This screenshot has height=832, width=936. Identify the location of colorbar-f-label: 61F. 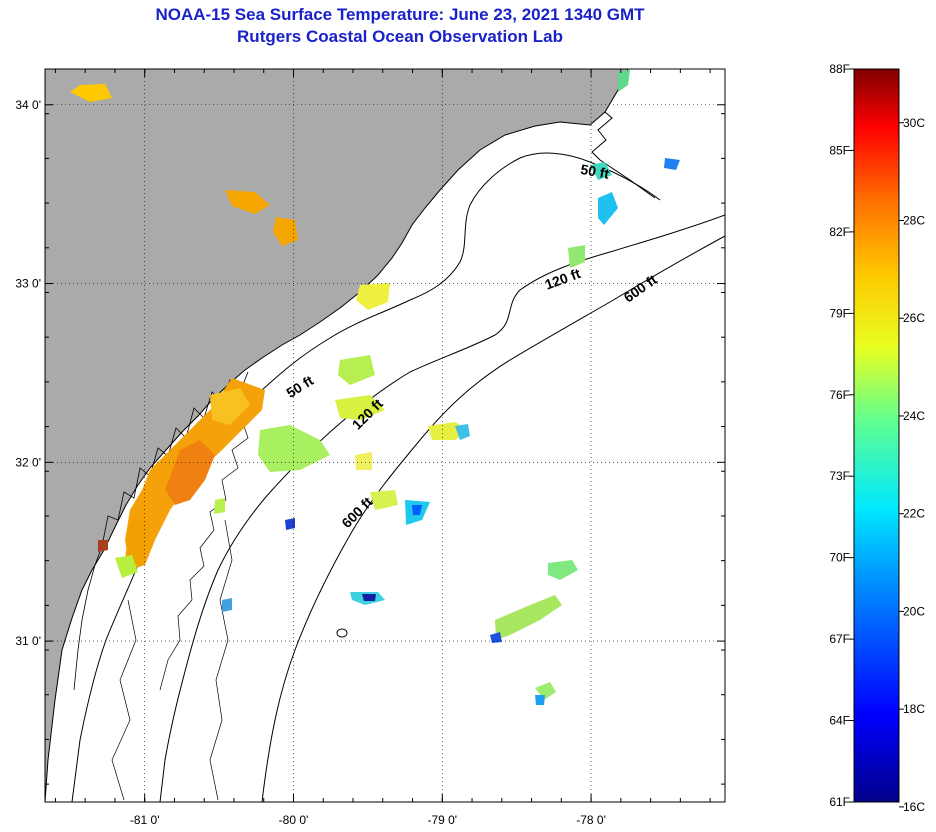
(839, 802).